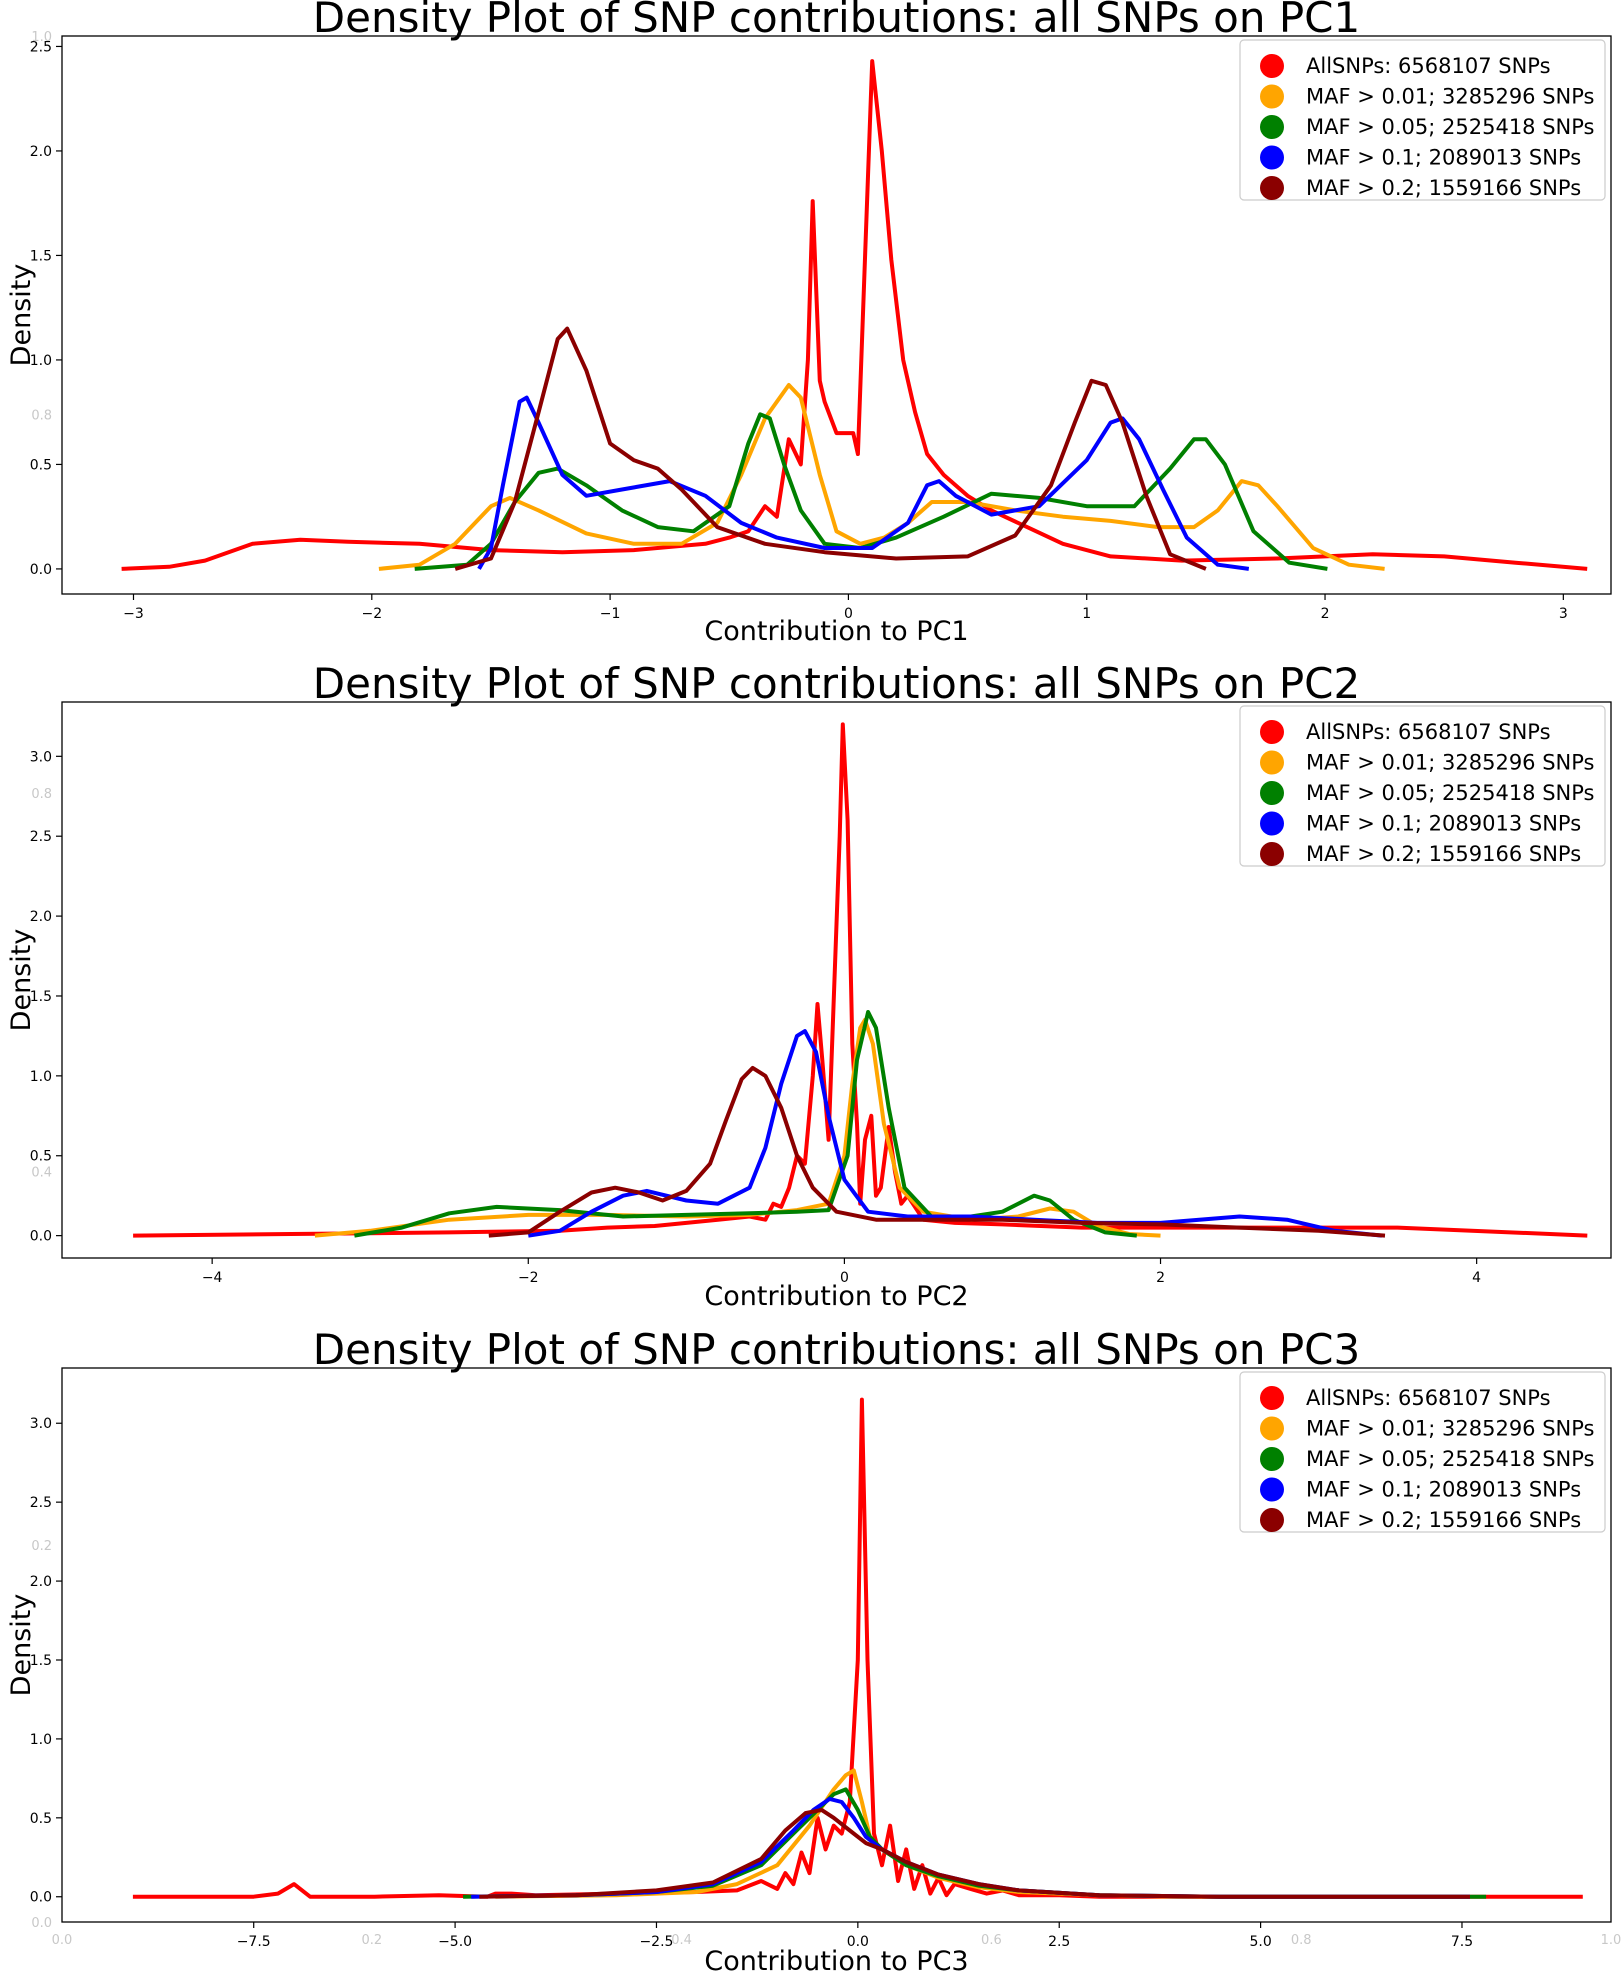 The image size is (1622, 1976). I want to click on ghost-x-tick-label: 0.4, so click(681, 1940).